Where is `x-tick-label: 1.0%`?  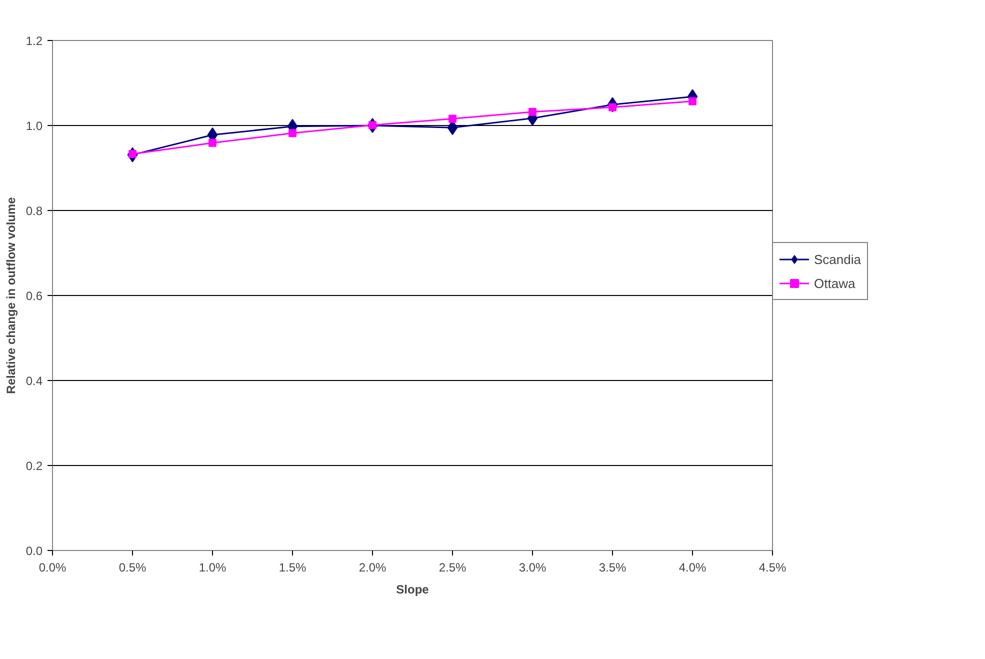
x-tick-label: 1.0% is located at coordinates (212, 567).